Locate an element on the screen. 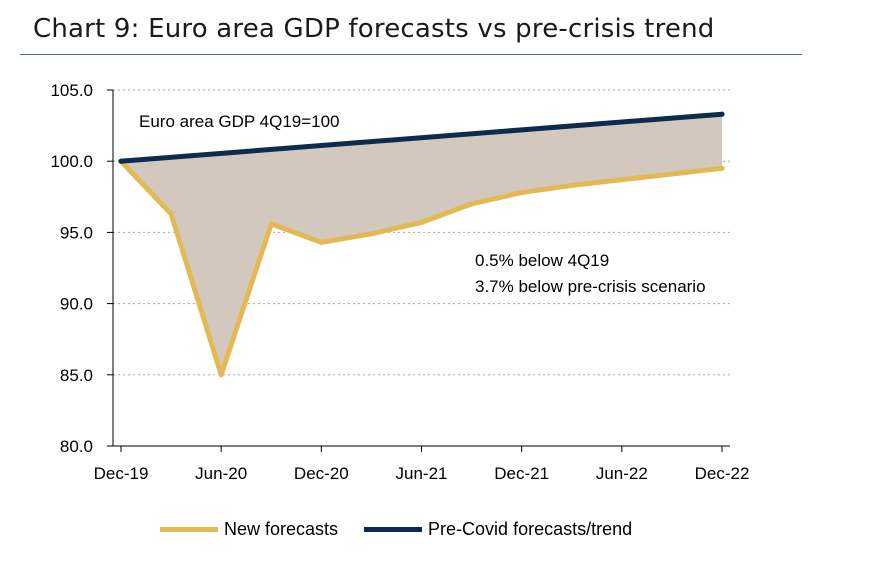  x-tick-label: Dec-20 is located at coordinates (321, 473).